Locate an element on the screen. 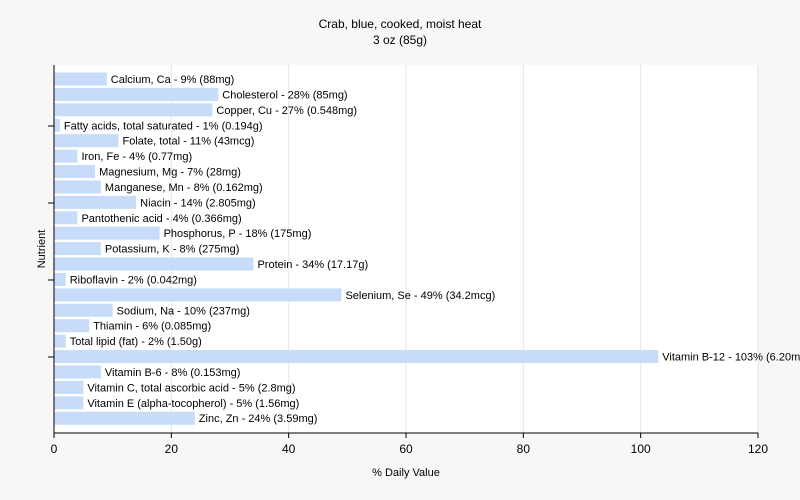  bar-label: Zinc, Zn - 24% (3.59mg) is located at coordinates (258, 419).